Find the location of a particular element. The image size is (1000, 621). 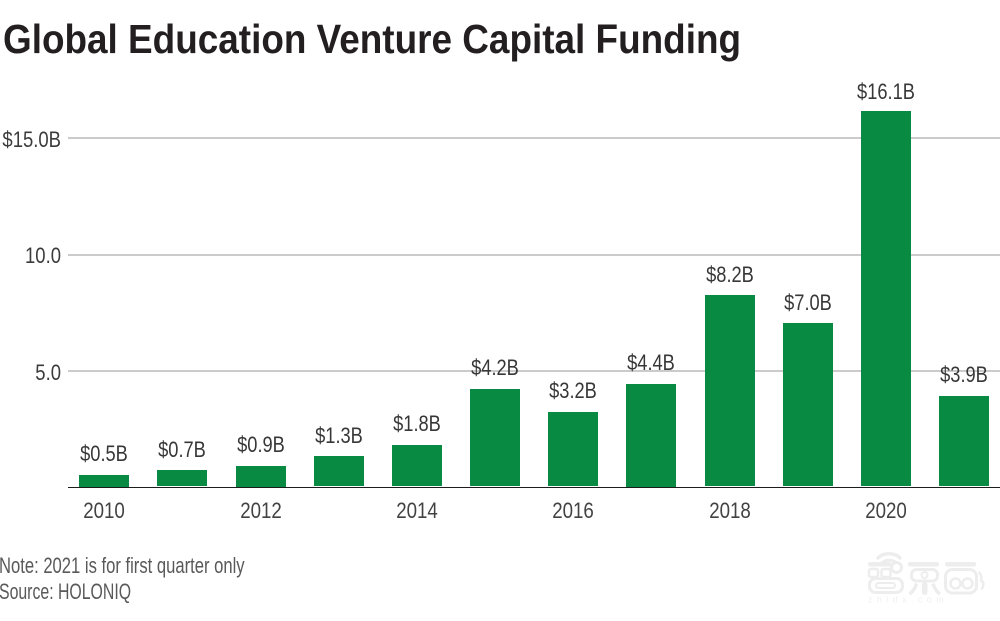

svg-text: zhidx.com is located at coordinates (908, 600).